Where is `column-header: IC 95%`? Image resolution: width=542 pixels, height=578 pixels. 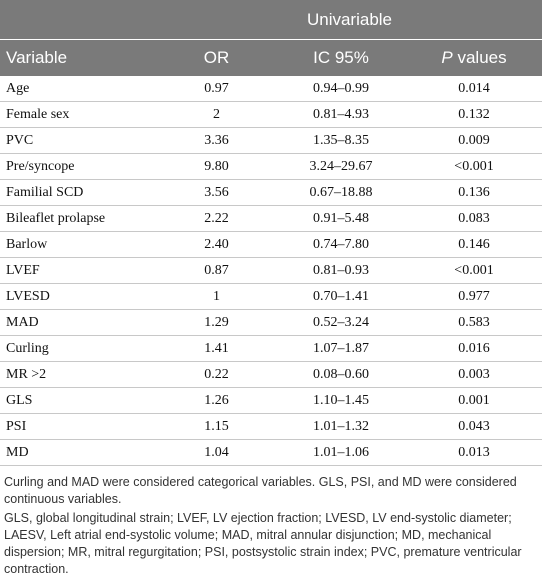
column-header: IC 95% is located at coordinates (341, 57).